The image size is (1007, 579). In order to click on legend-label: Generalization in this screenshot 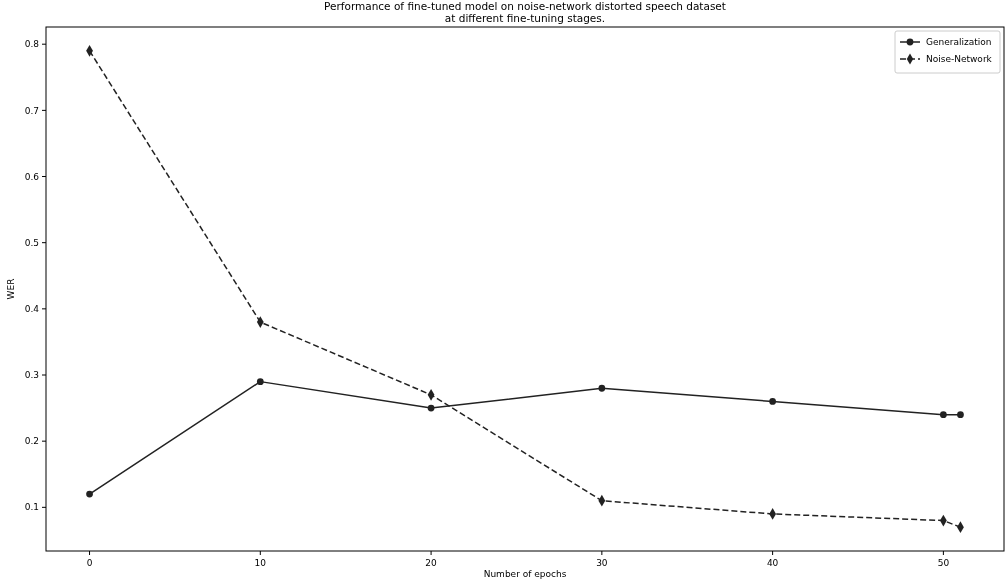, I will do `click(959, 42)`.